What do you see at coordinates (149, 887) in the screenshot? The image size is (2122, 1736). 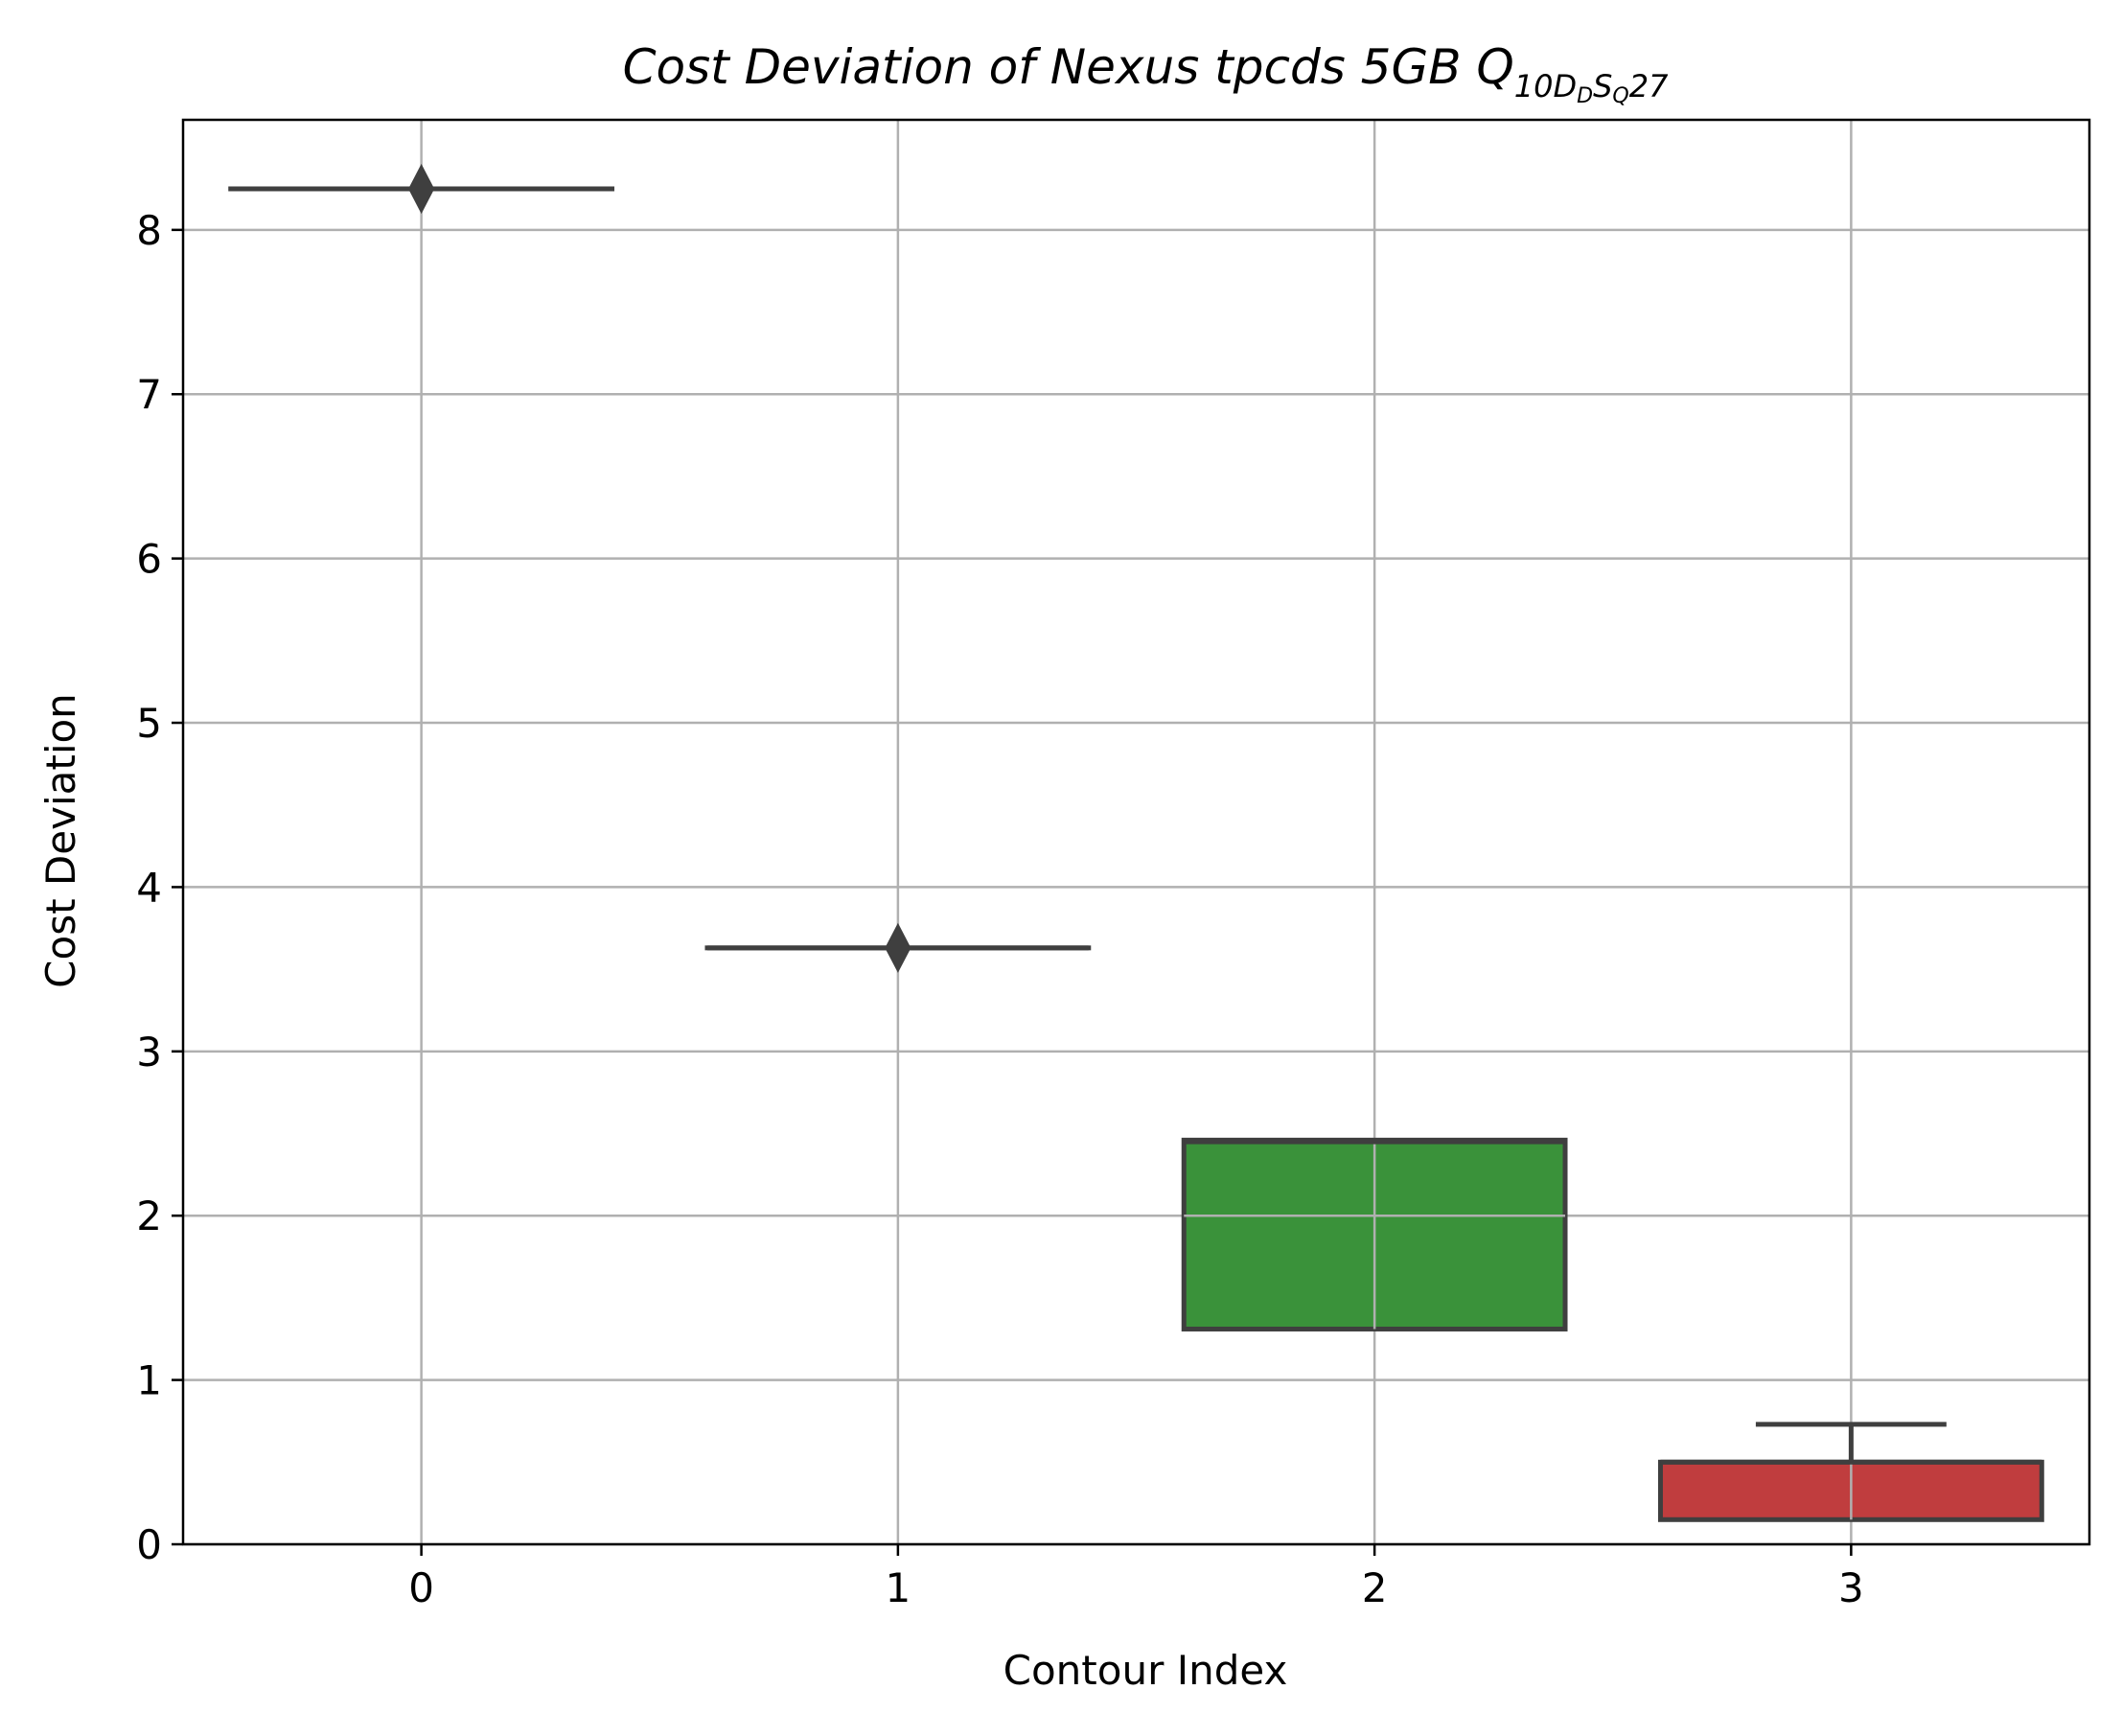 I see `y-tick-label: 4` at bounding box center [149, 887].